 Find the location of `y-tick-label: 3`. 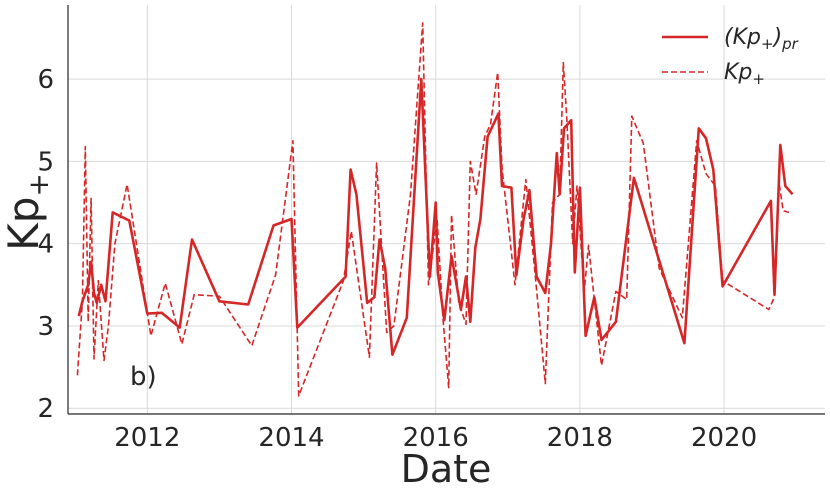

y-tick-label: 3 is located at coordinates (45, 327).